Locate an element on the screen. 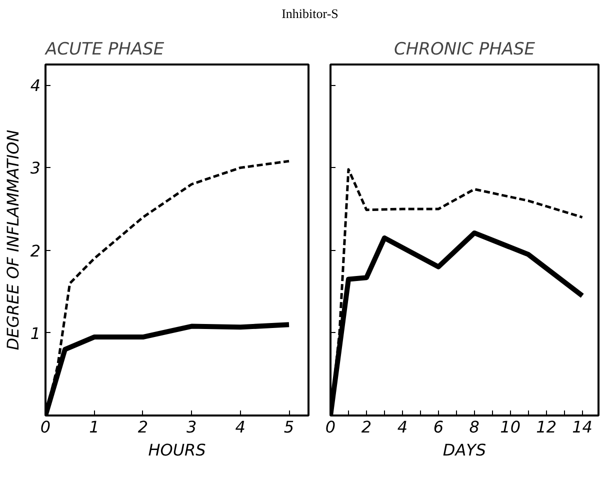  chart-title: CHRONIC PHASE is located at coordinates (465, 50).